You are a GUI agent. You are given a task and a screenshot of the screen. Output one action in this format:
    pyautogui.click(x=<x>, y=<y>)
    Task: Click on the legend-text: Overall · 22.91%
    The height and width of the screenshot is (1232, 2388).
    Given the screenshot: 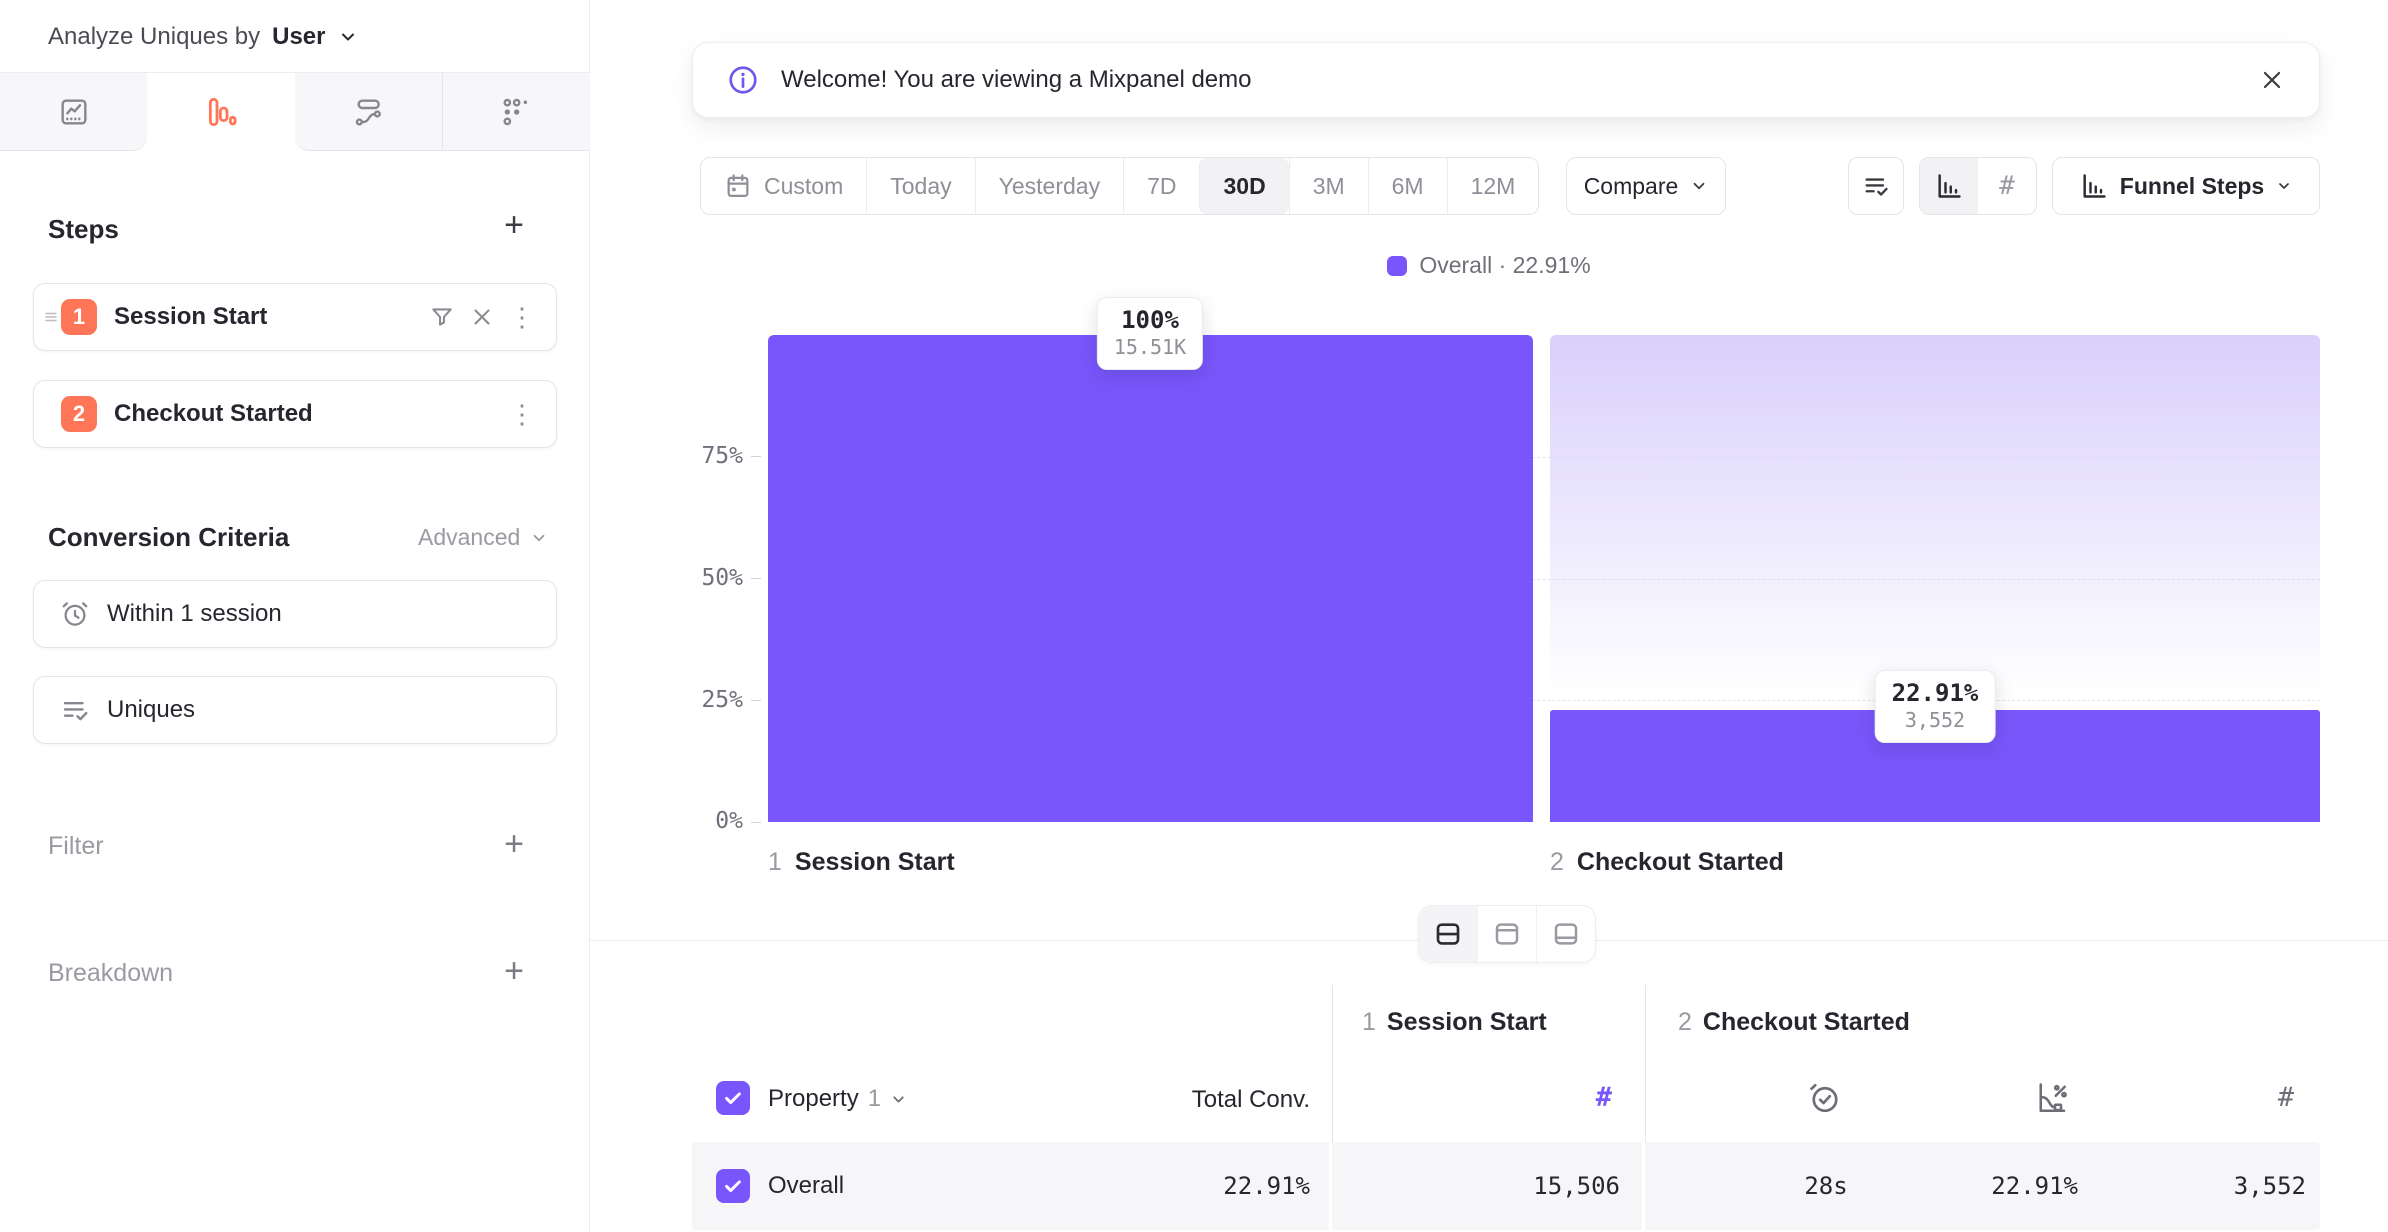 What is the action you would take?
    pyautogui.click(x=1505, y=265)
    